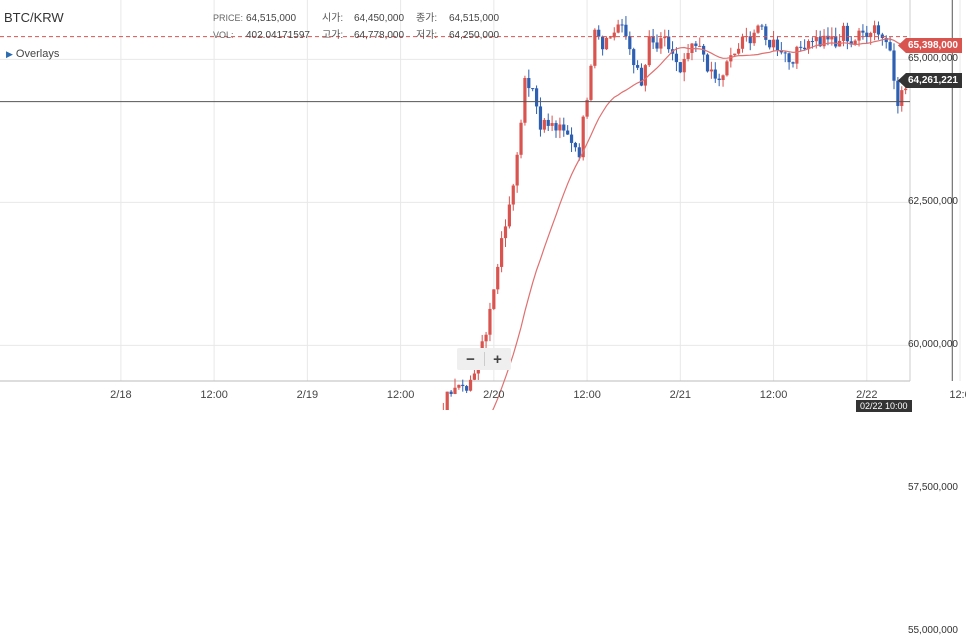  I want to click on ohlc-labels-col1: PRICE: VOL:, so click(228, 27).